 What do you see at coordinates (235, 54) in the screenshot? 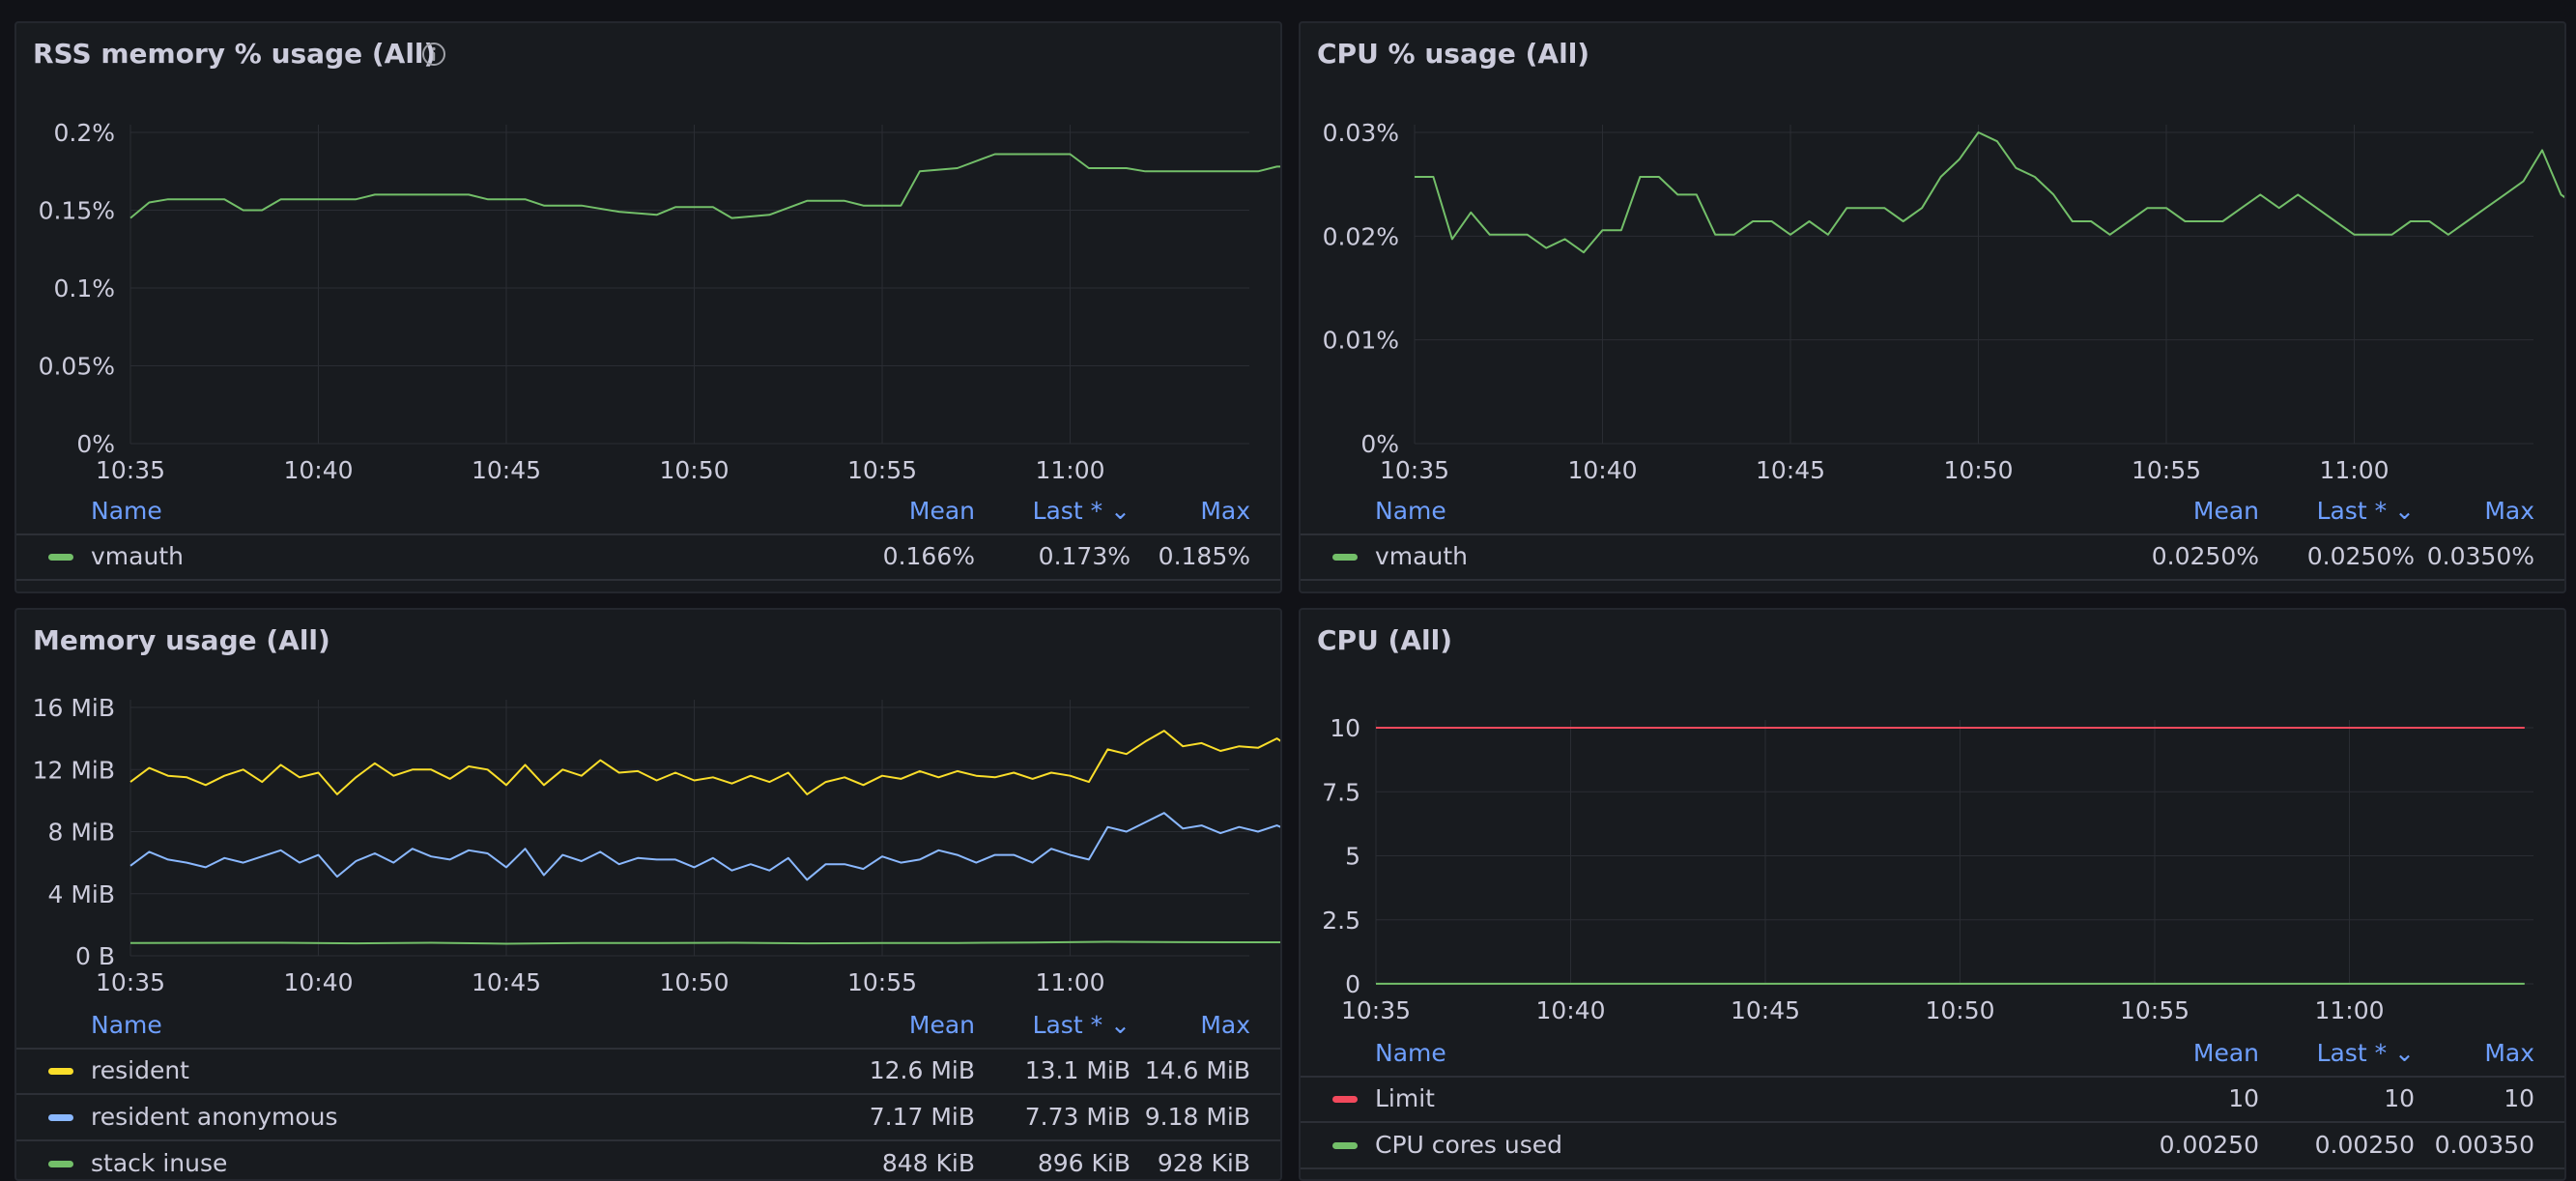
I see `panel-title: RSS memory % usage (All)` at bounding box center [235, 54].